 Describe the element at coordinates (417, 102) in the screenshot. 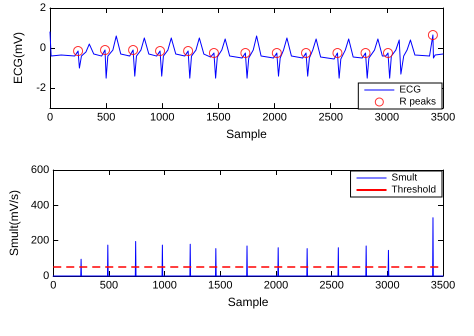

I see `legend-label: R peaks` at that location.